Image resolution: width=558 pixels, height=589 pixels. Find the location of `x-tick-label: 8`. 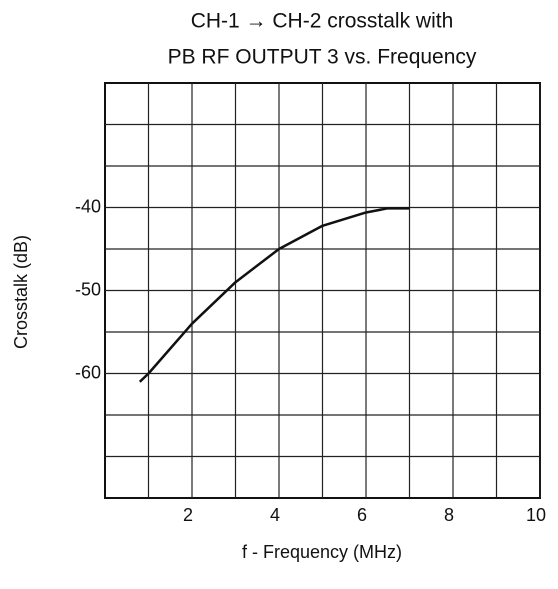

x-tick-label: 8 is located at coordinates (449, 515).